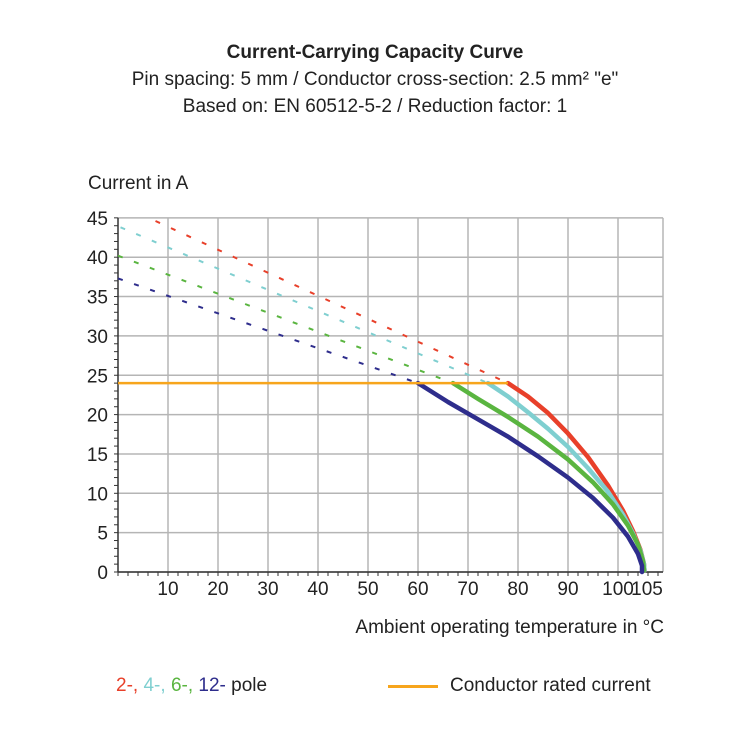 This screenshot has height=750, width=750. I want to click on x-axis-label: Ambient operating temperature in °C, so click(509, 627).